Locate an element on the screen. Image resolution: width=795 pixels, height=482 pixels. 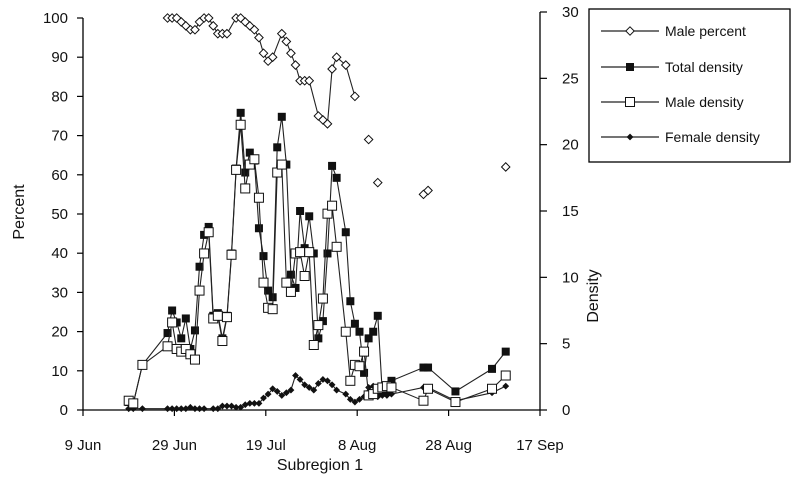
x-tick-label: 28 Aug is located at coordinates (448, 445).